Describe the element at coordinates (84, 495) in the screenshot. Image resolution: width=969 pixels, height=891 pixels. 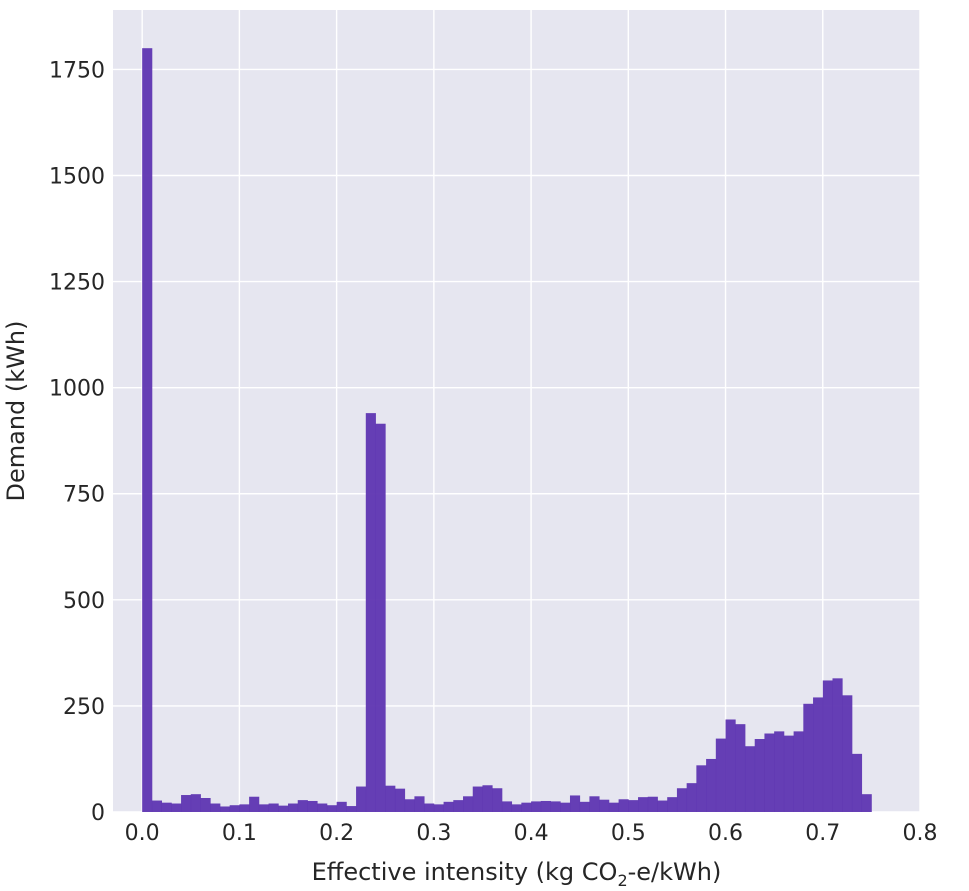
I see `y-tick-label: 750` at that location.